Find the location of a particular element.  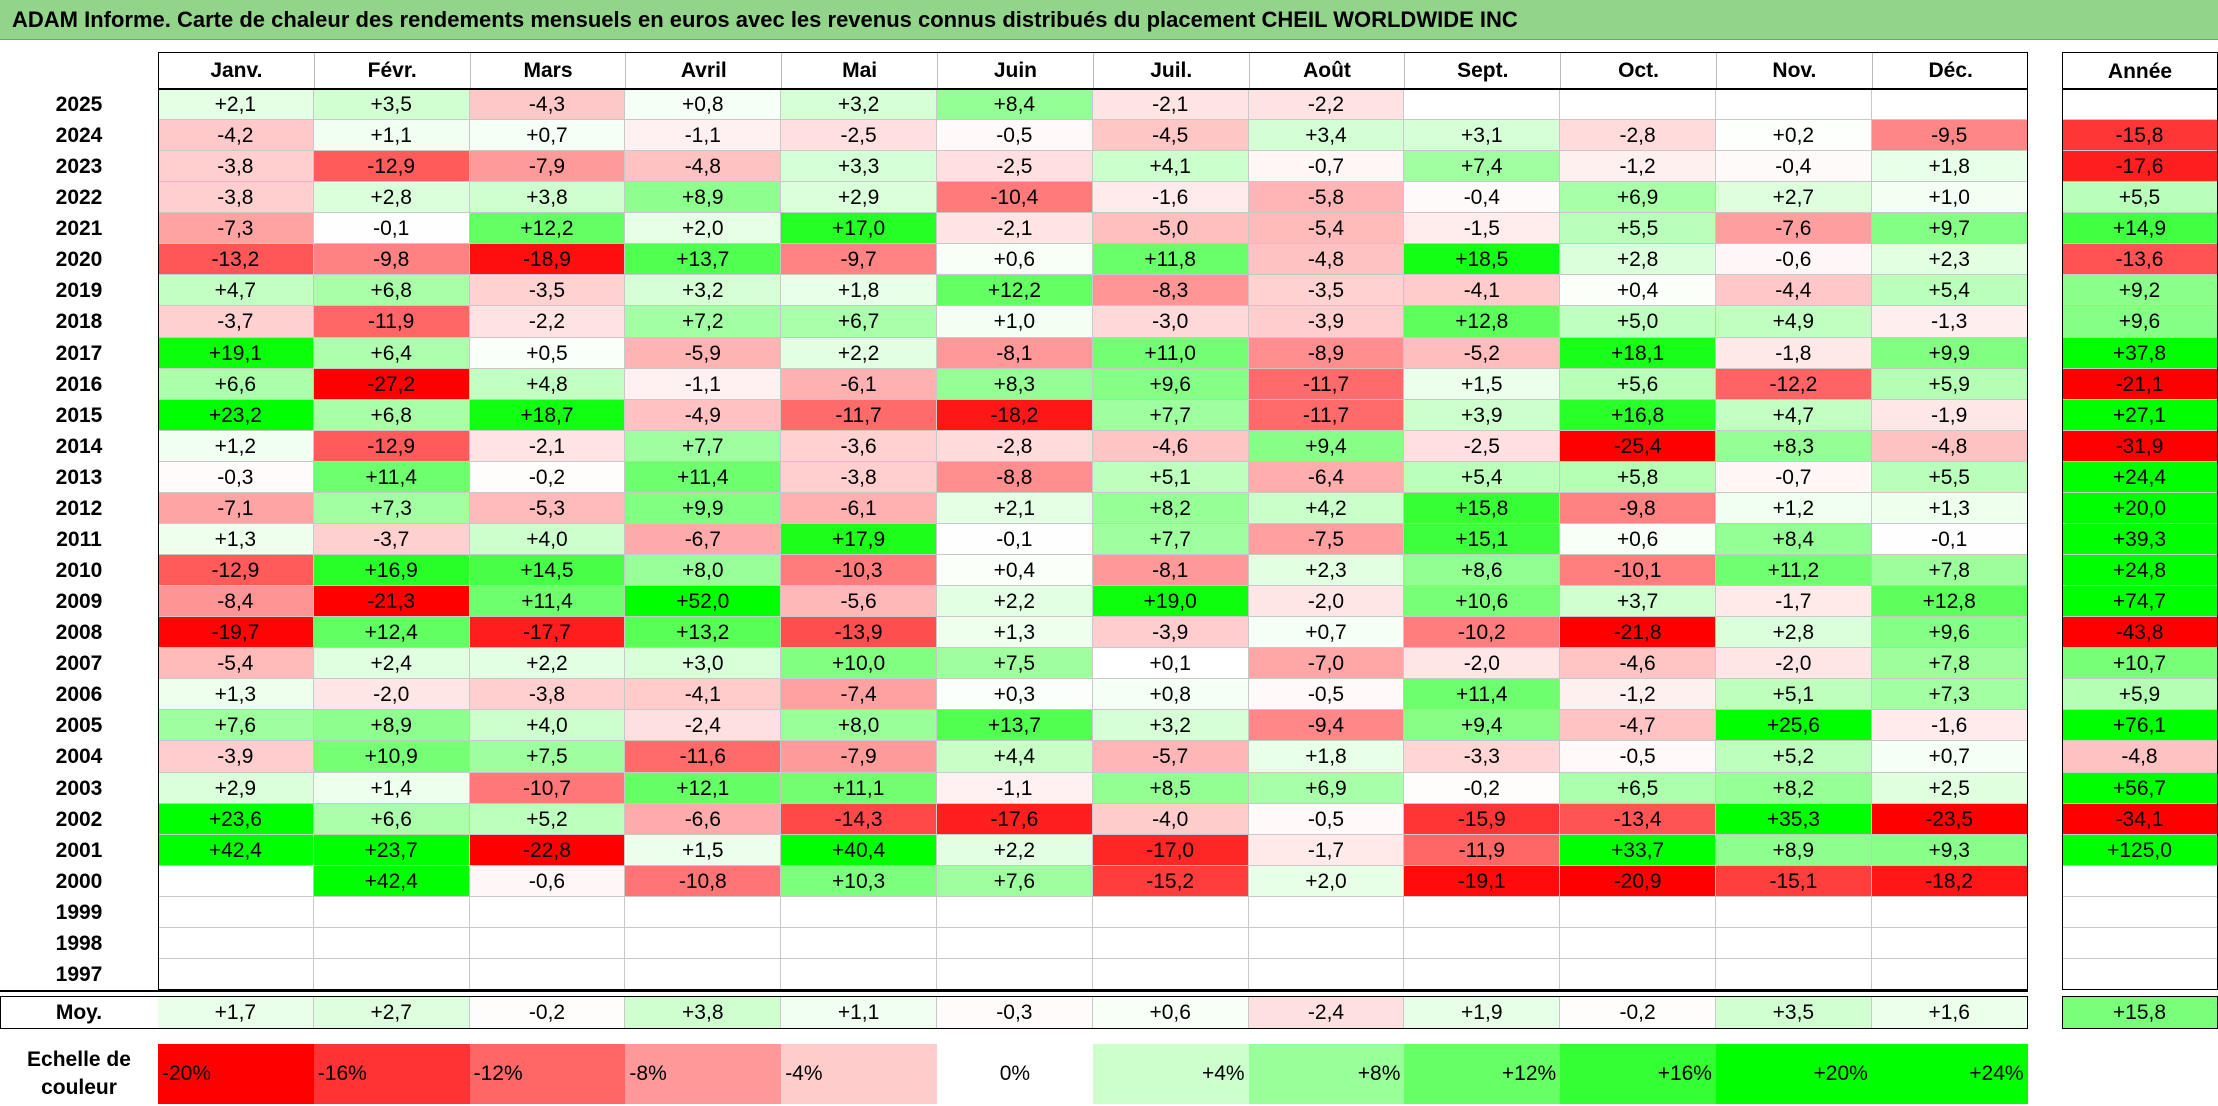

color-scale-label: Echelle de couleur is located at coordinates (79, 1074).